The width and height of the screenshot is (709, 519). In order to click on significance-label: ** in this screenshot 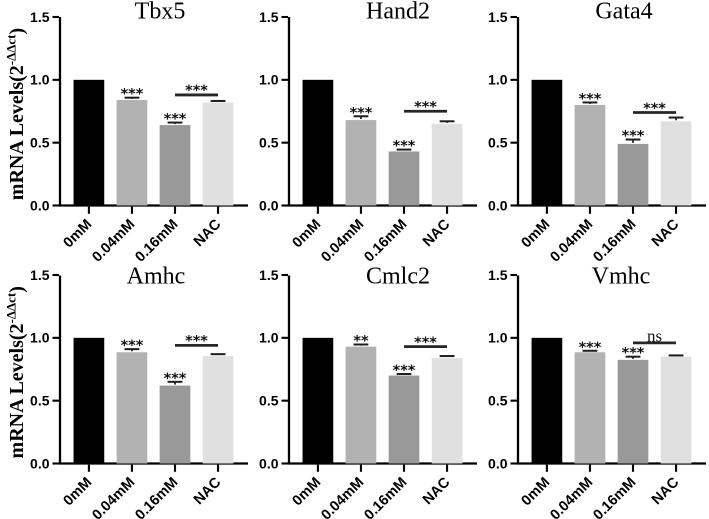, I will do `click(361, 341)`.